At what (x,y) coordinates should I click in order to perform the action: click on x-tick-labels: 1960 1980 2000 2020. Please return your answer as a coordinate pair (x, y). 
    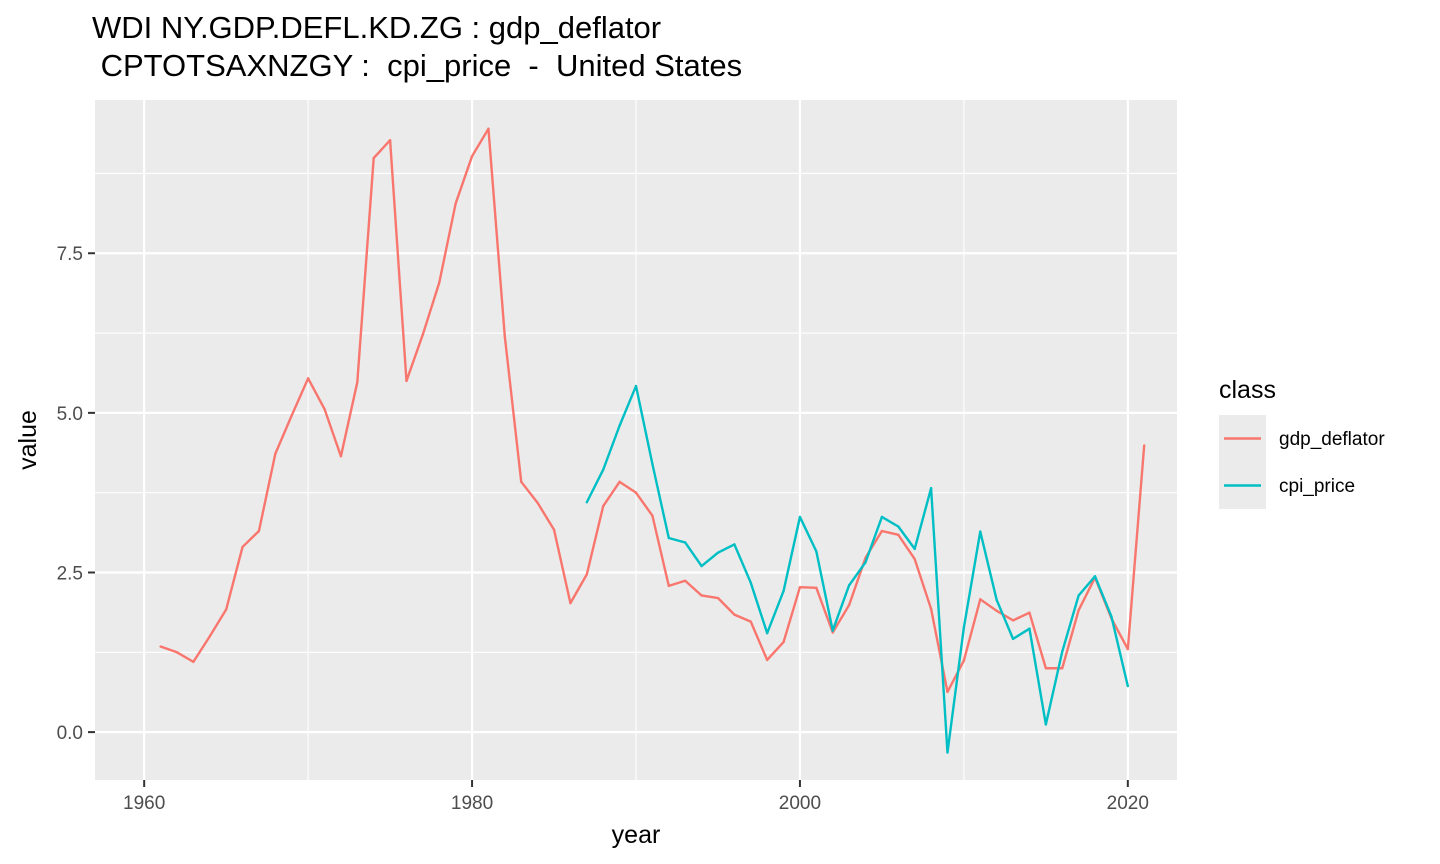
    Looking at the image, I should click on (636, 803).